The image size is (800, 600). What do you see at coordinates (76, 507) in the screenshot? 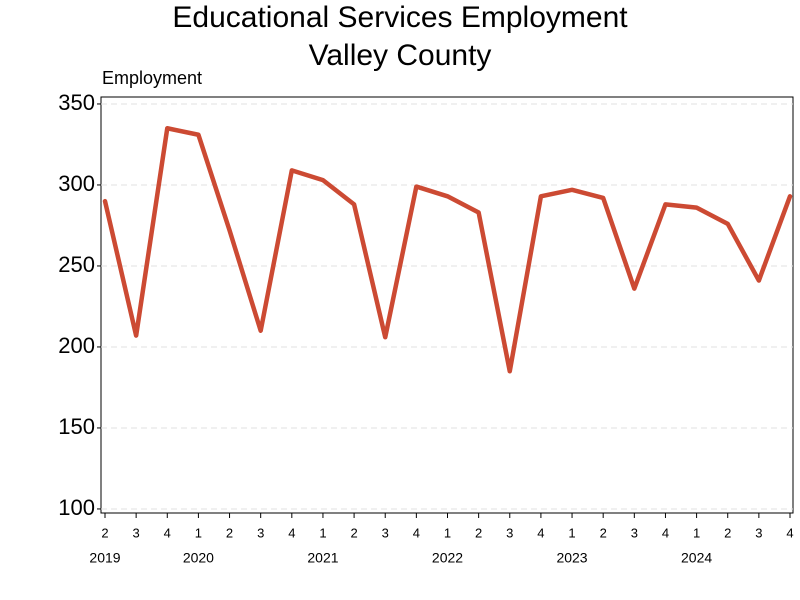
I see `y-tick-label: 100` at bounding box center [76, 507].